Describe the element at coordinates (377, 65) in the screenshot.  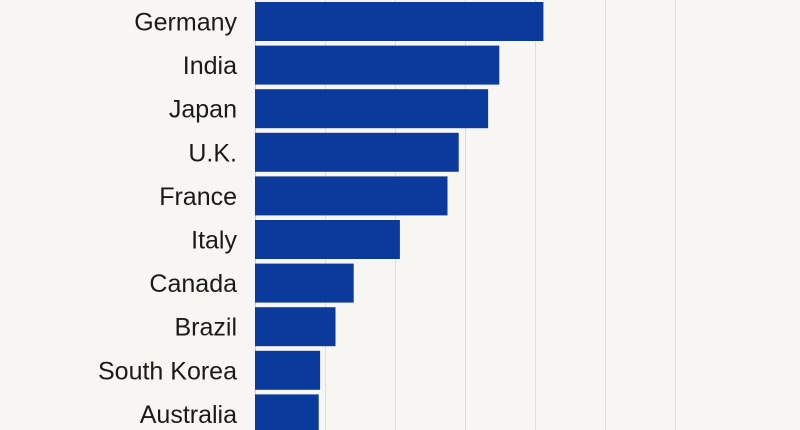
I see `bar-india` at that location.